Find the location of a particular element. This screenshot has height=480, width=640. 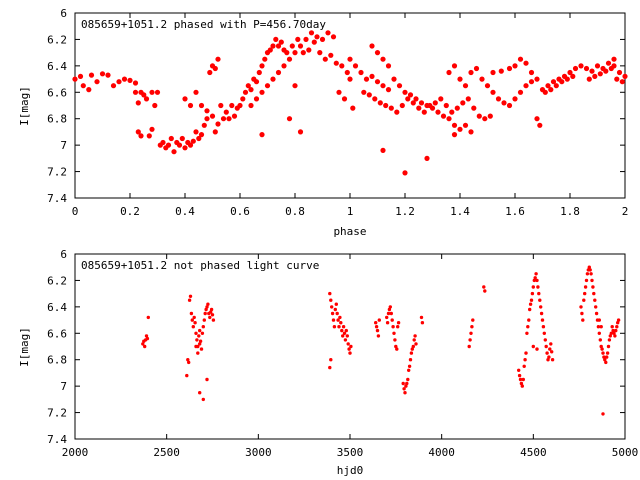

x-tick-label: 5000 is located at coordinates (625, 452).